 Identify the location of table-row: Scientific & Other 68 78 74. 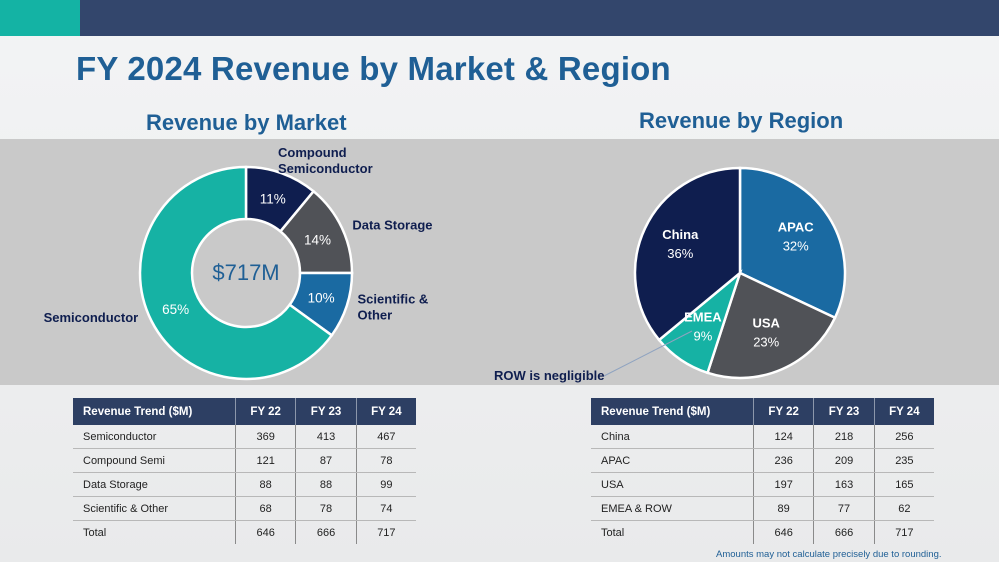
(244, 508).